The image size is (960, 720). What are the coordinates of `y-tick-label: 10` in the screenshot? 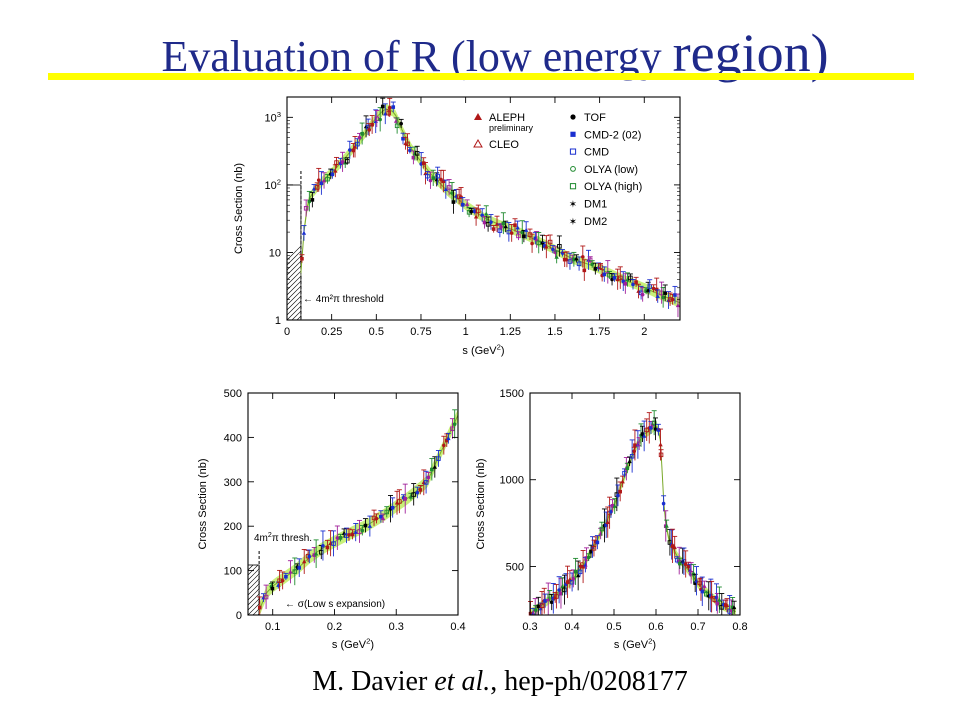 It's located at (275, 253).